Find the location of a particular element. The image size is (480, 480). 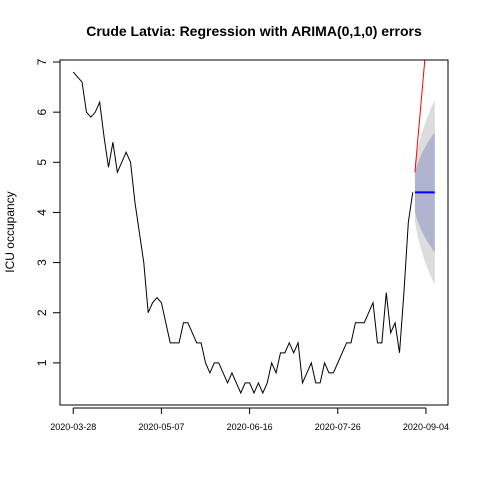

x-tick-label: 2020-05-07 is located at coordinates (161, 427).